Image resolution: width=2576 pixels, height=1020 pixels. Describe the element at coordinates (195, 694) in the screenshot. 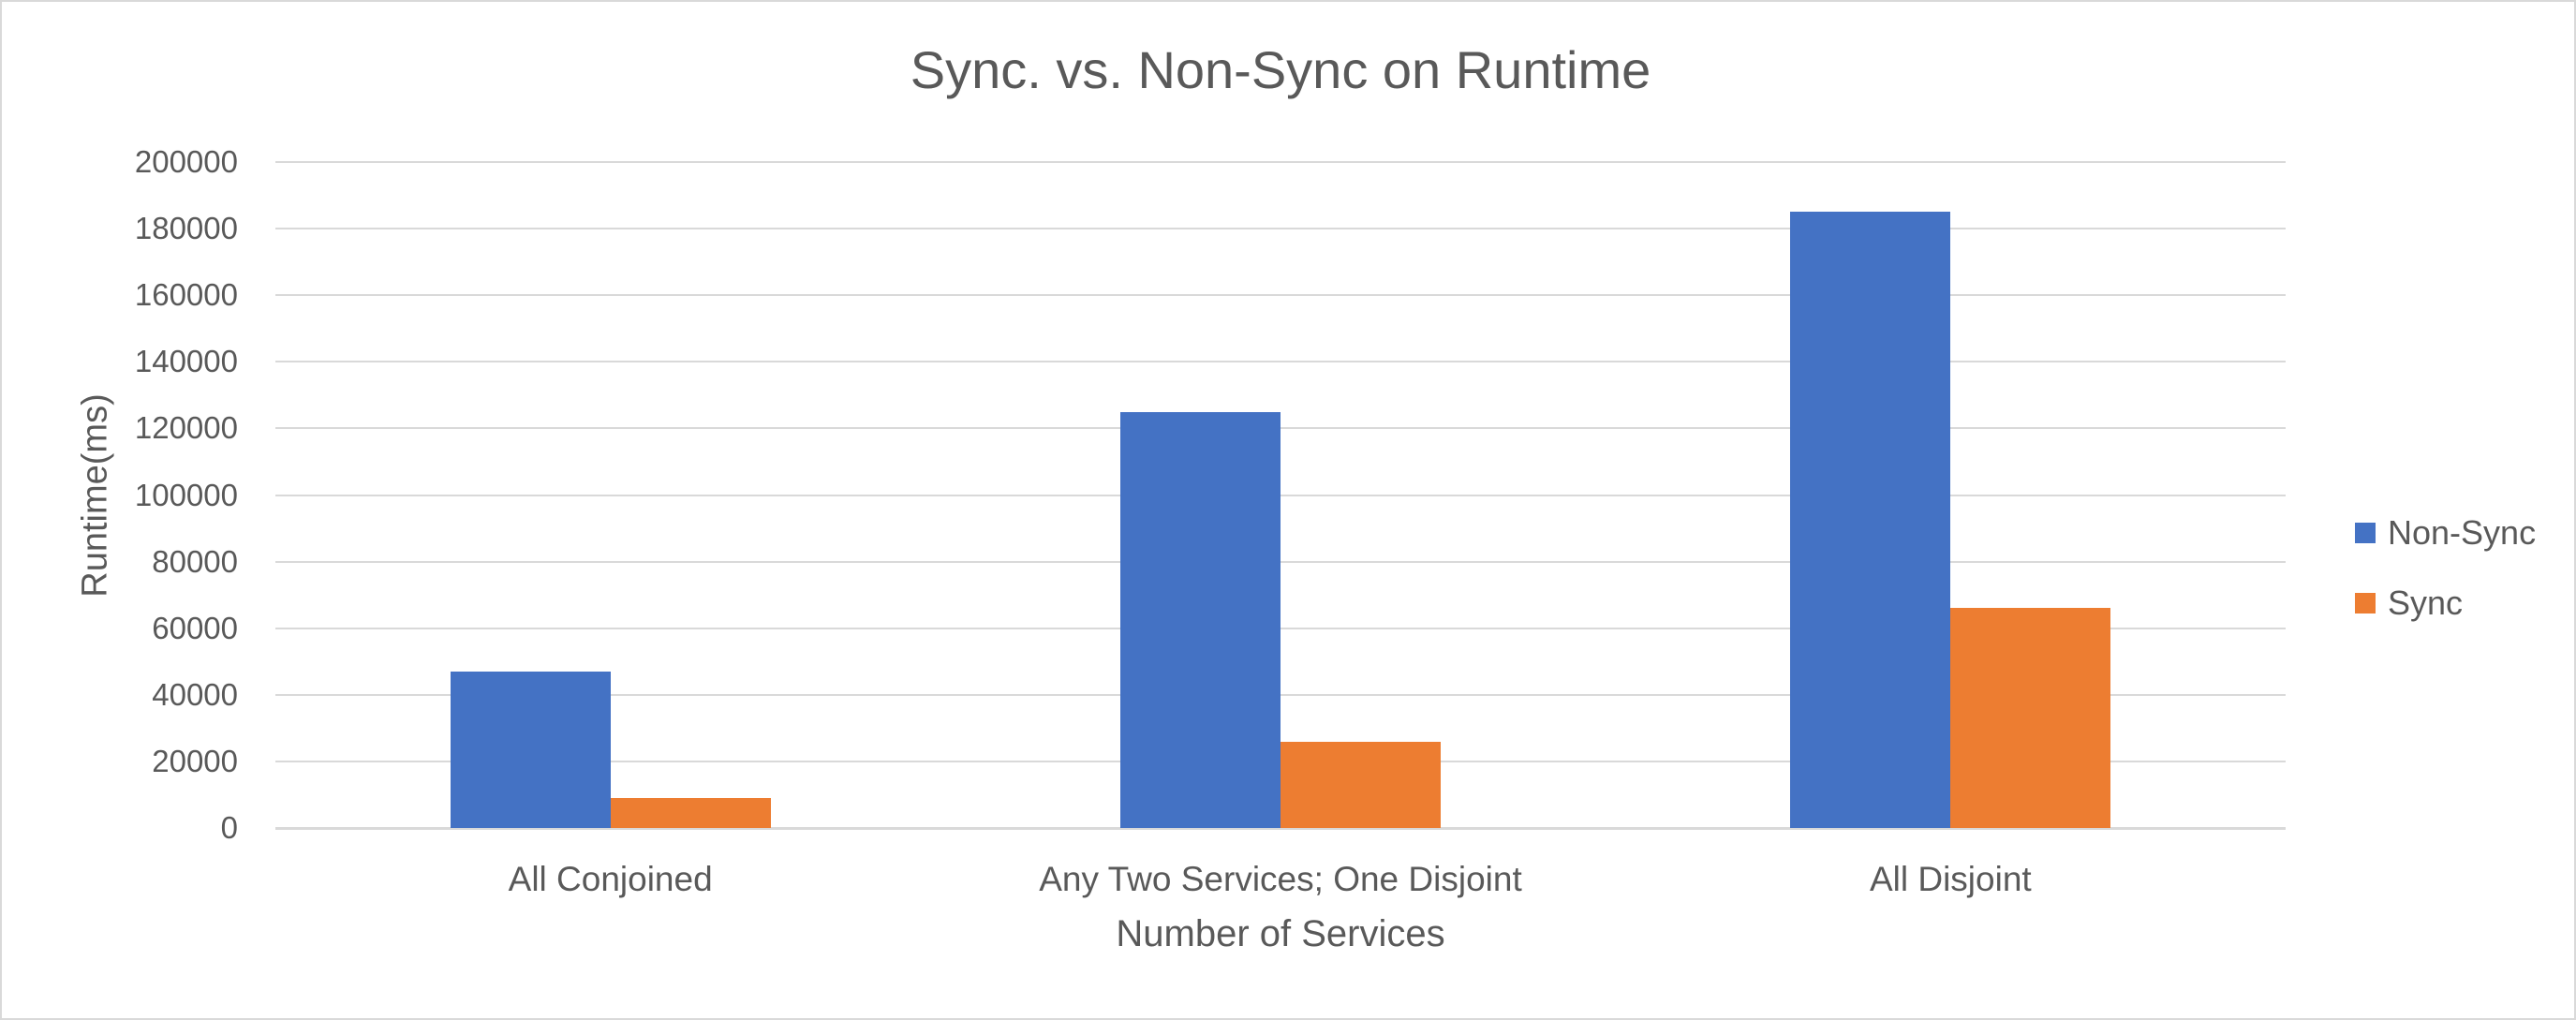

I see `y-tick-label-40000: 40000` at that location.